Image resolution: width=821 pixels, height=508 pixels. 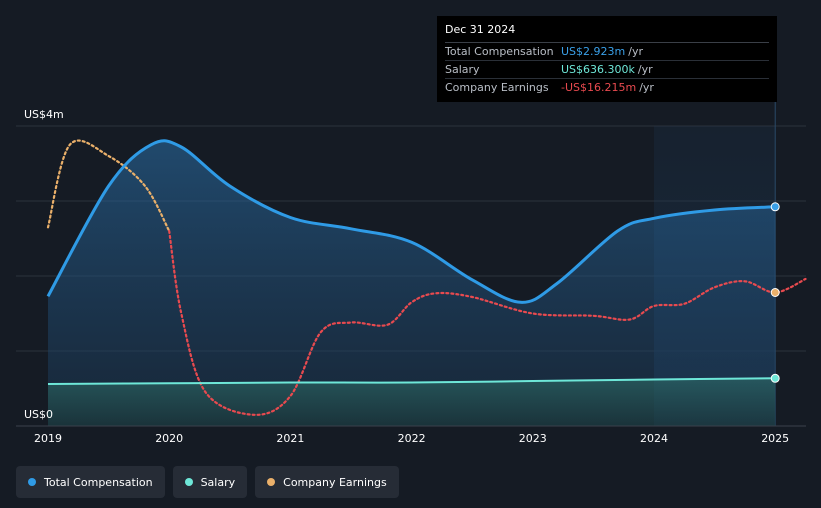 What do you see at coordinates (593, 51) in the screenshot?
I see `tooltip-value: US$2.923m` at bounding box center [593, 51].